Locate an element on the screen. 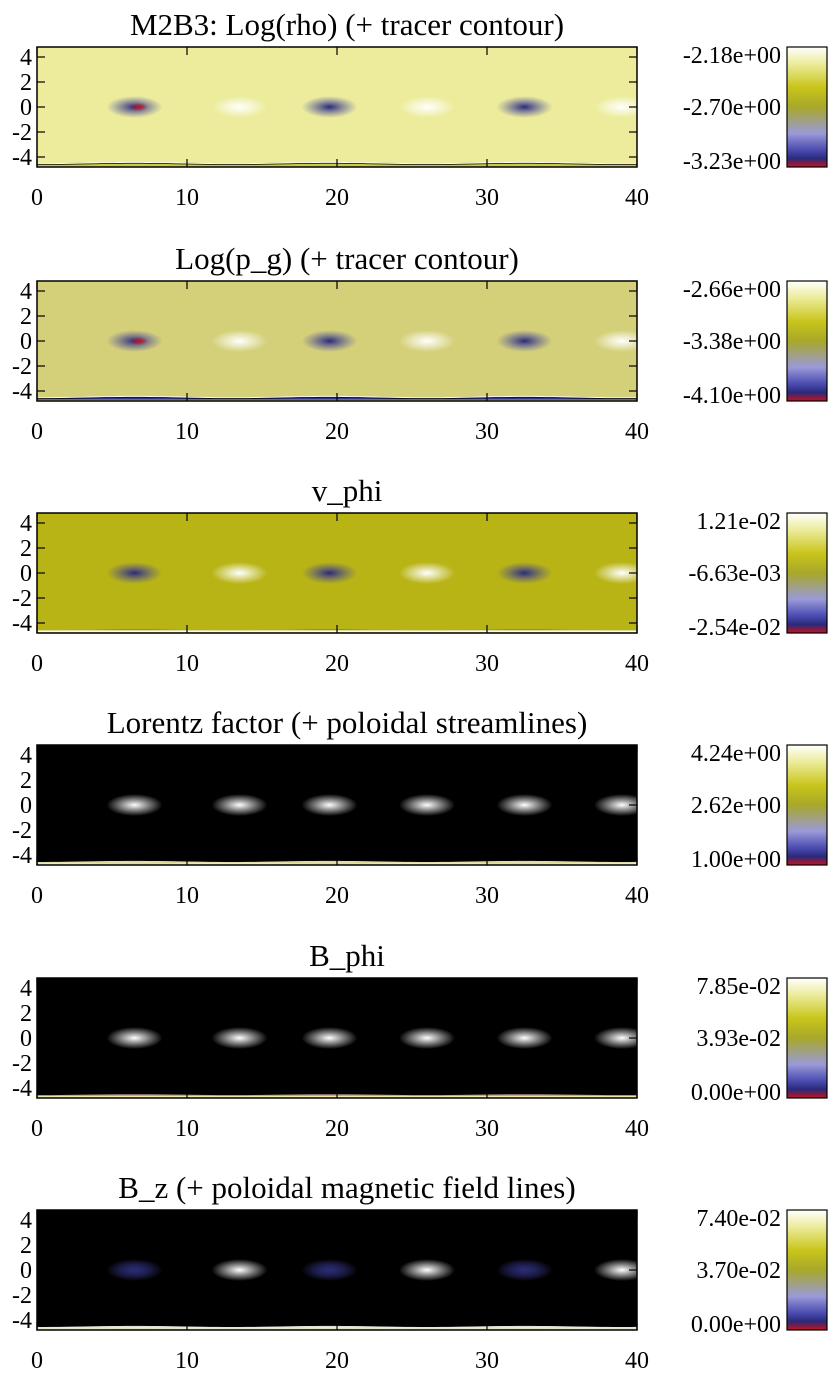 The height and width of the screenshot is (1374, 830). colorbar-label: -3.38e+00 is located at coordinates (732, 342).